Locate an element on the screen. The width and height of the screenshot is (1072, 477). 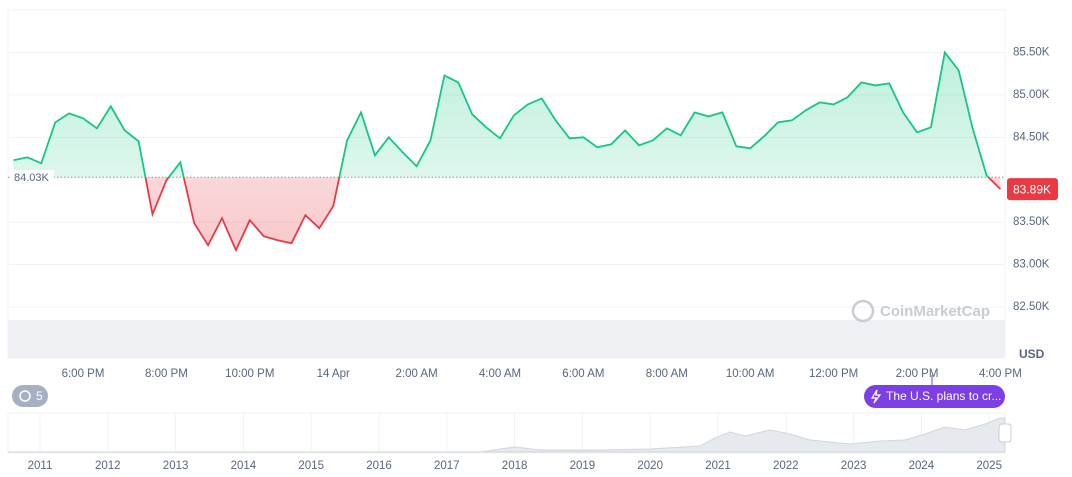
last-price-tag is located at coordinates (1032, 189).